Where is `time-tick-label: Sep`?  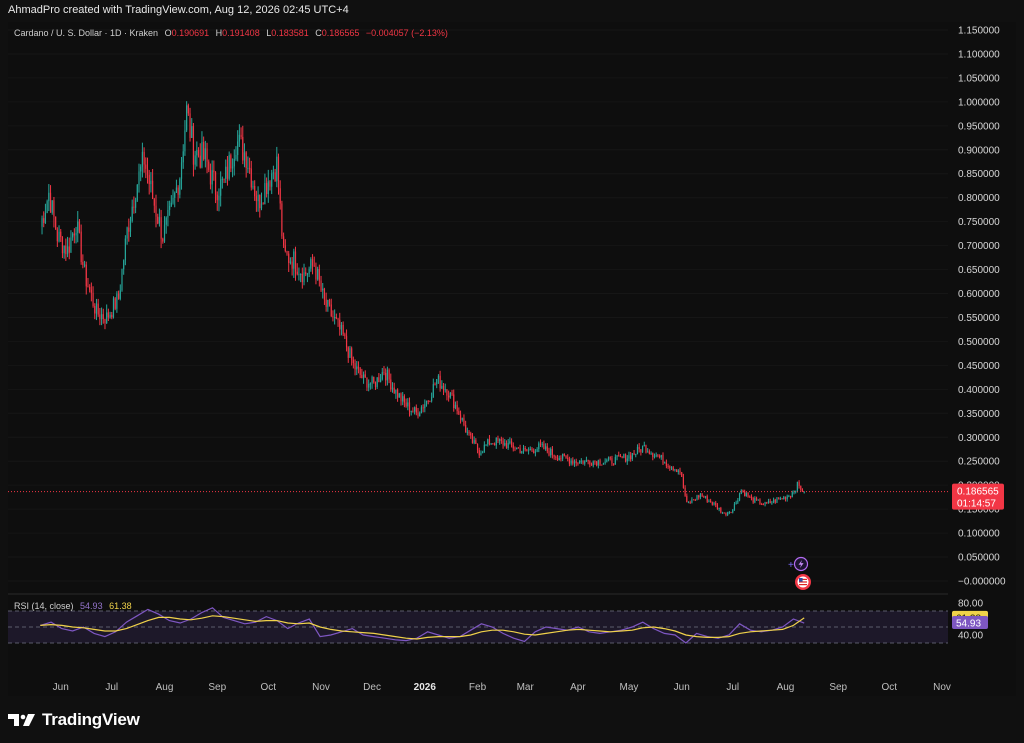 time-tick-label: Sep is located at coordinates (217, 687).